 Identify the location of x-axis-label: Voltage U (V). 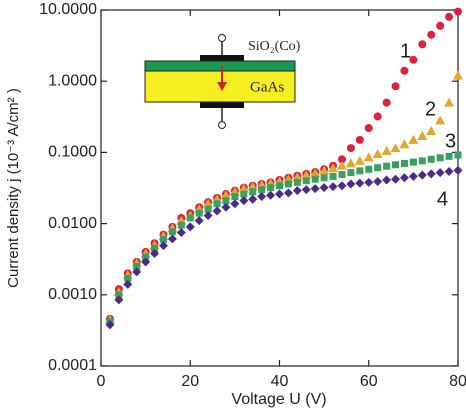
(278, 399).